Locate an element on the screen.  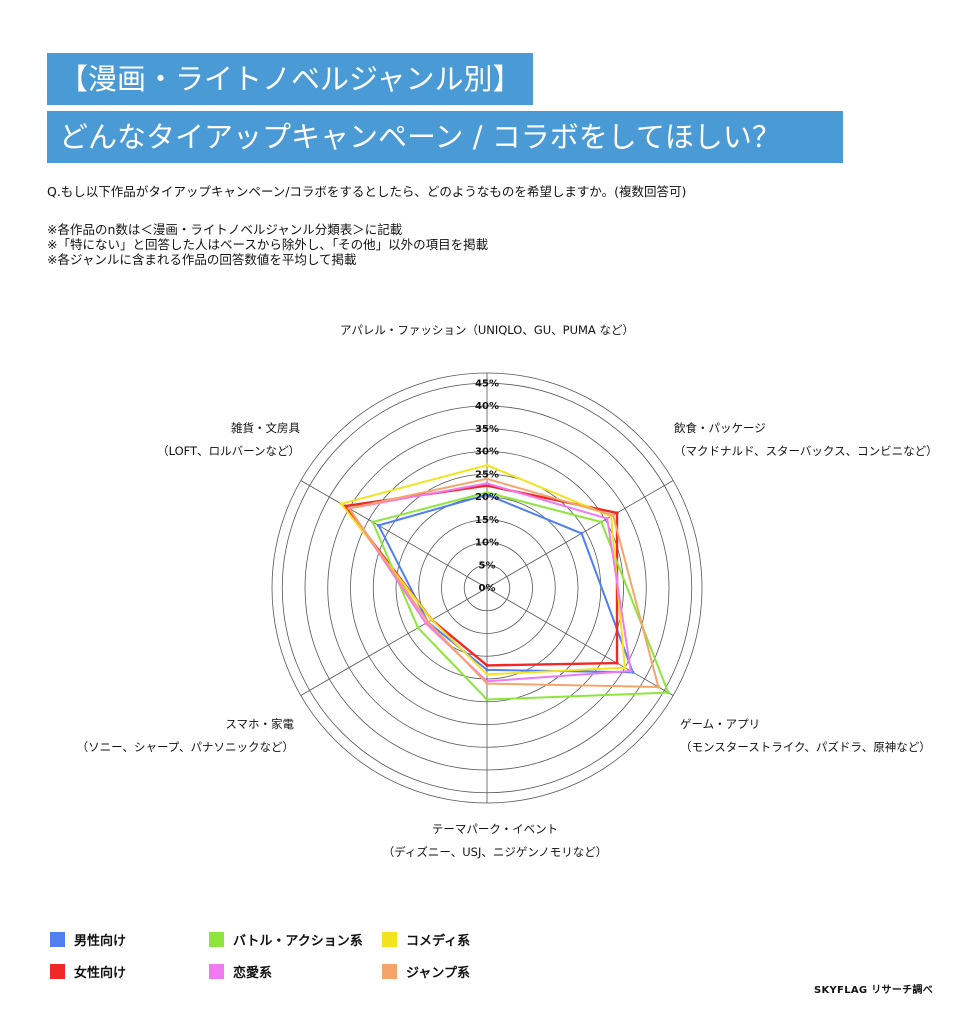
legend-item: バトル・アクション系 is located at coordinates (286, 939).